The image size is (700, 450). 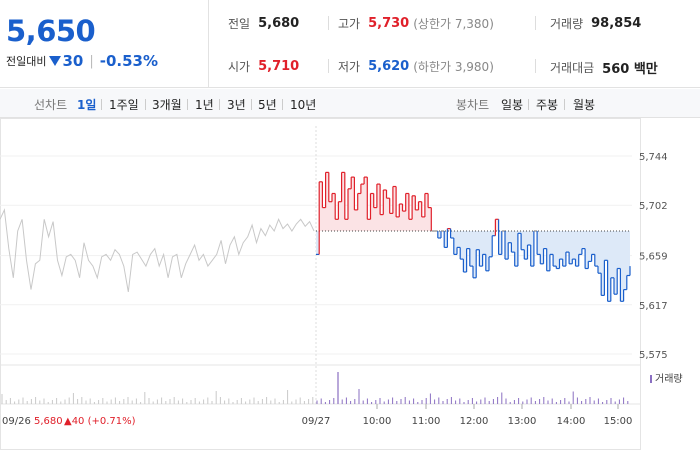 I want to click on period-3y: 3년, so click(x=236, y=105).